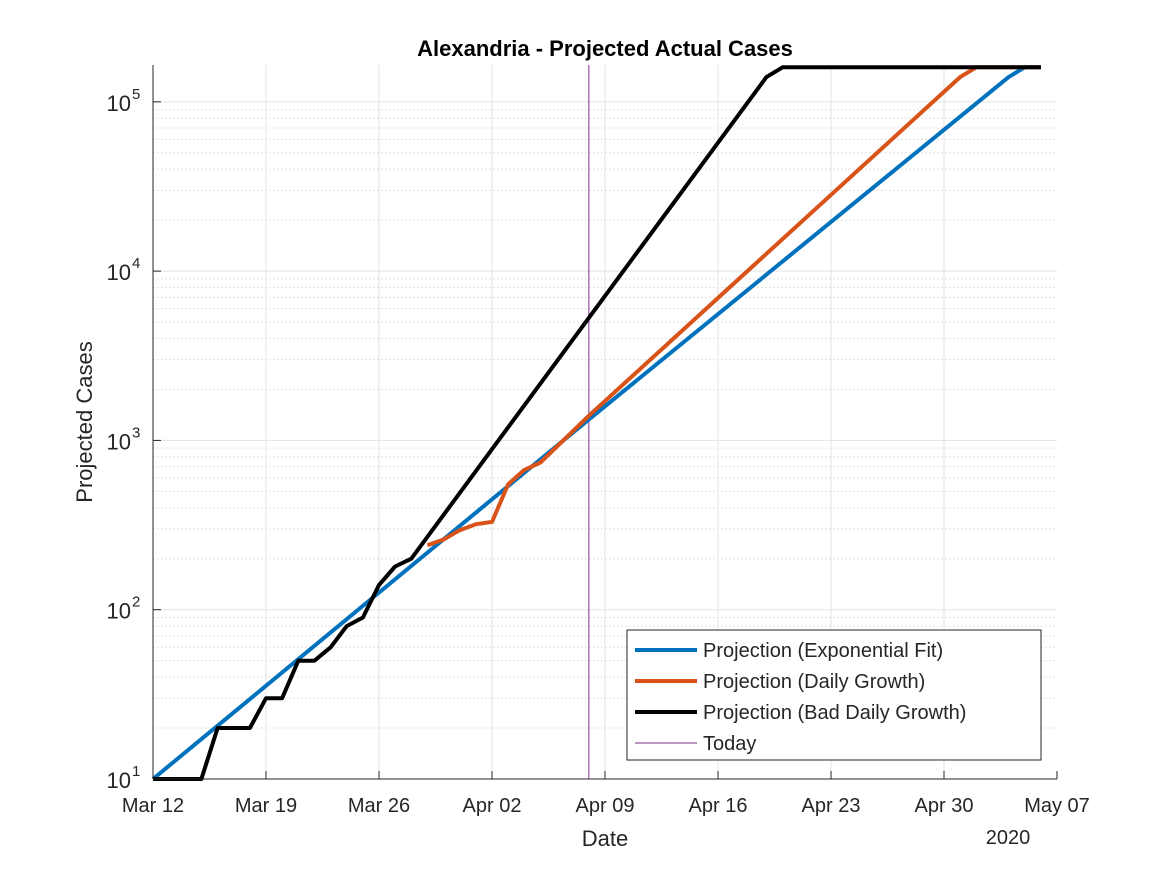 The image size is (1167, 875). What do you see at coordinates (136, 94) in the screenshot?
I see `y-tick-label-exponent: 5` at bounding box center [136, 94].